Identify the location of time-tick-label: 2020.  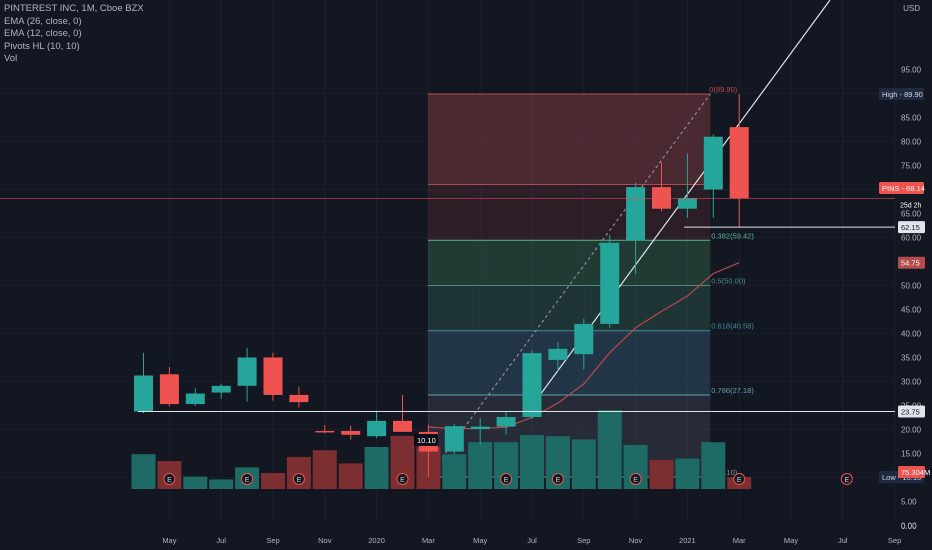
(376, 540).